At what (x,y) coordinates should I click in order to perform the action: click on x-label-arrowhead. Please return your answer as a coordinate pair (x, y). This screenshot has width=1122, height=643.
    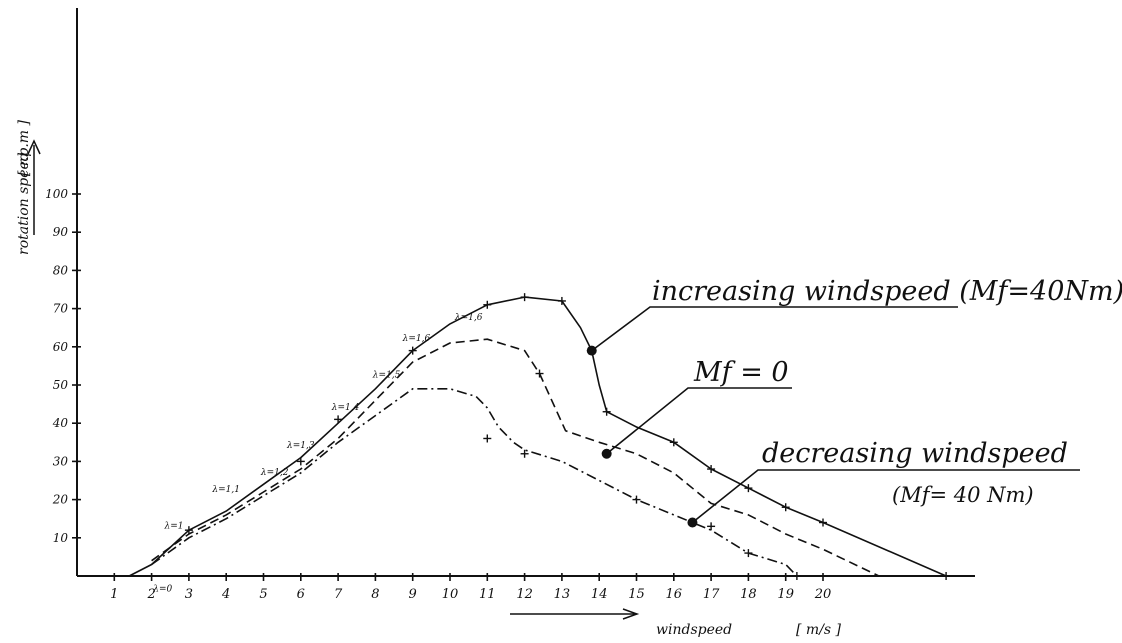
    Looking at the image, I should click on (631, 614).